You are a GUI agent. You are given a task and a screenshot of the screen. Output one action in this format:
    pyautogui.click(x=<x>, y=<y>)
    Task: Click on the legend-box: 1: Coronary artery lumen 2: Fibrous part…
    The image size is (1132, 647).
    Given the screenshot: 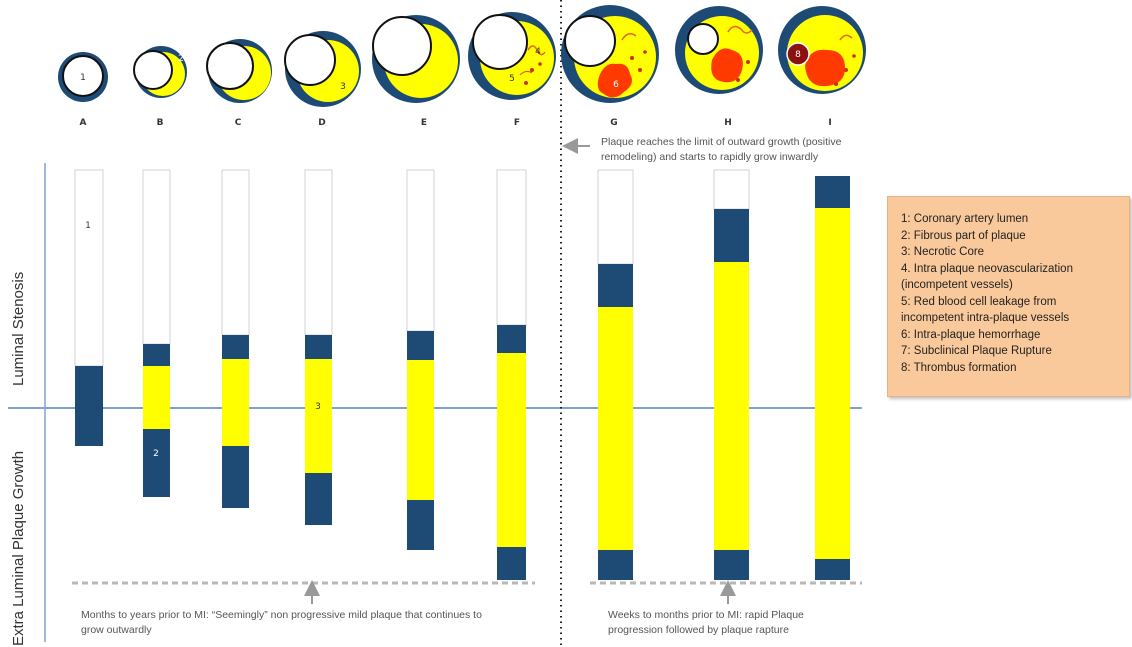 What is the action you would take?
    pyautogui.click(x=1008, y=296)
    